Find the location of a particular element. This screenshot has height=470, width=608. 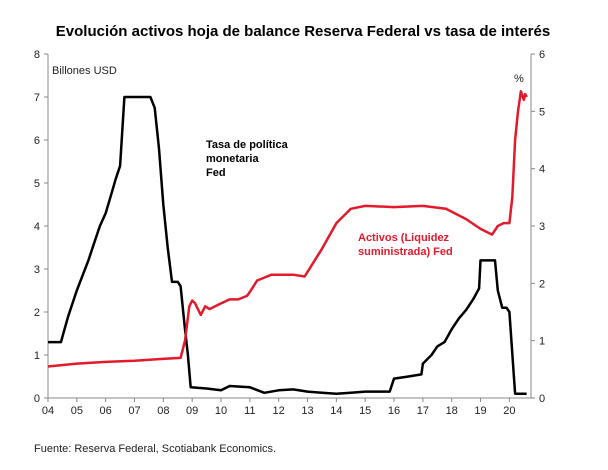

left-tick-label: 6 is located at coordinates (37, 141).